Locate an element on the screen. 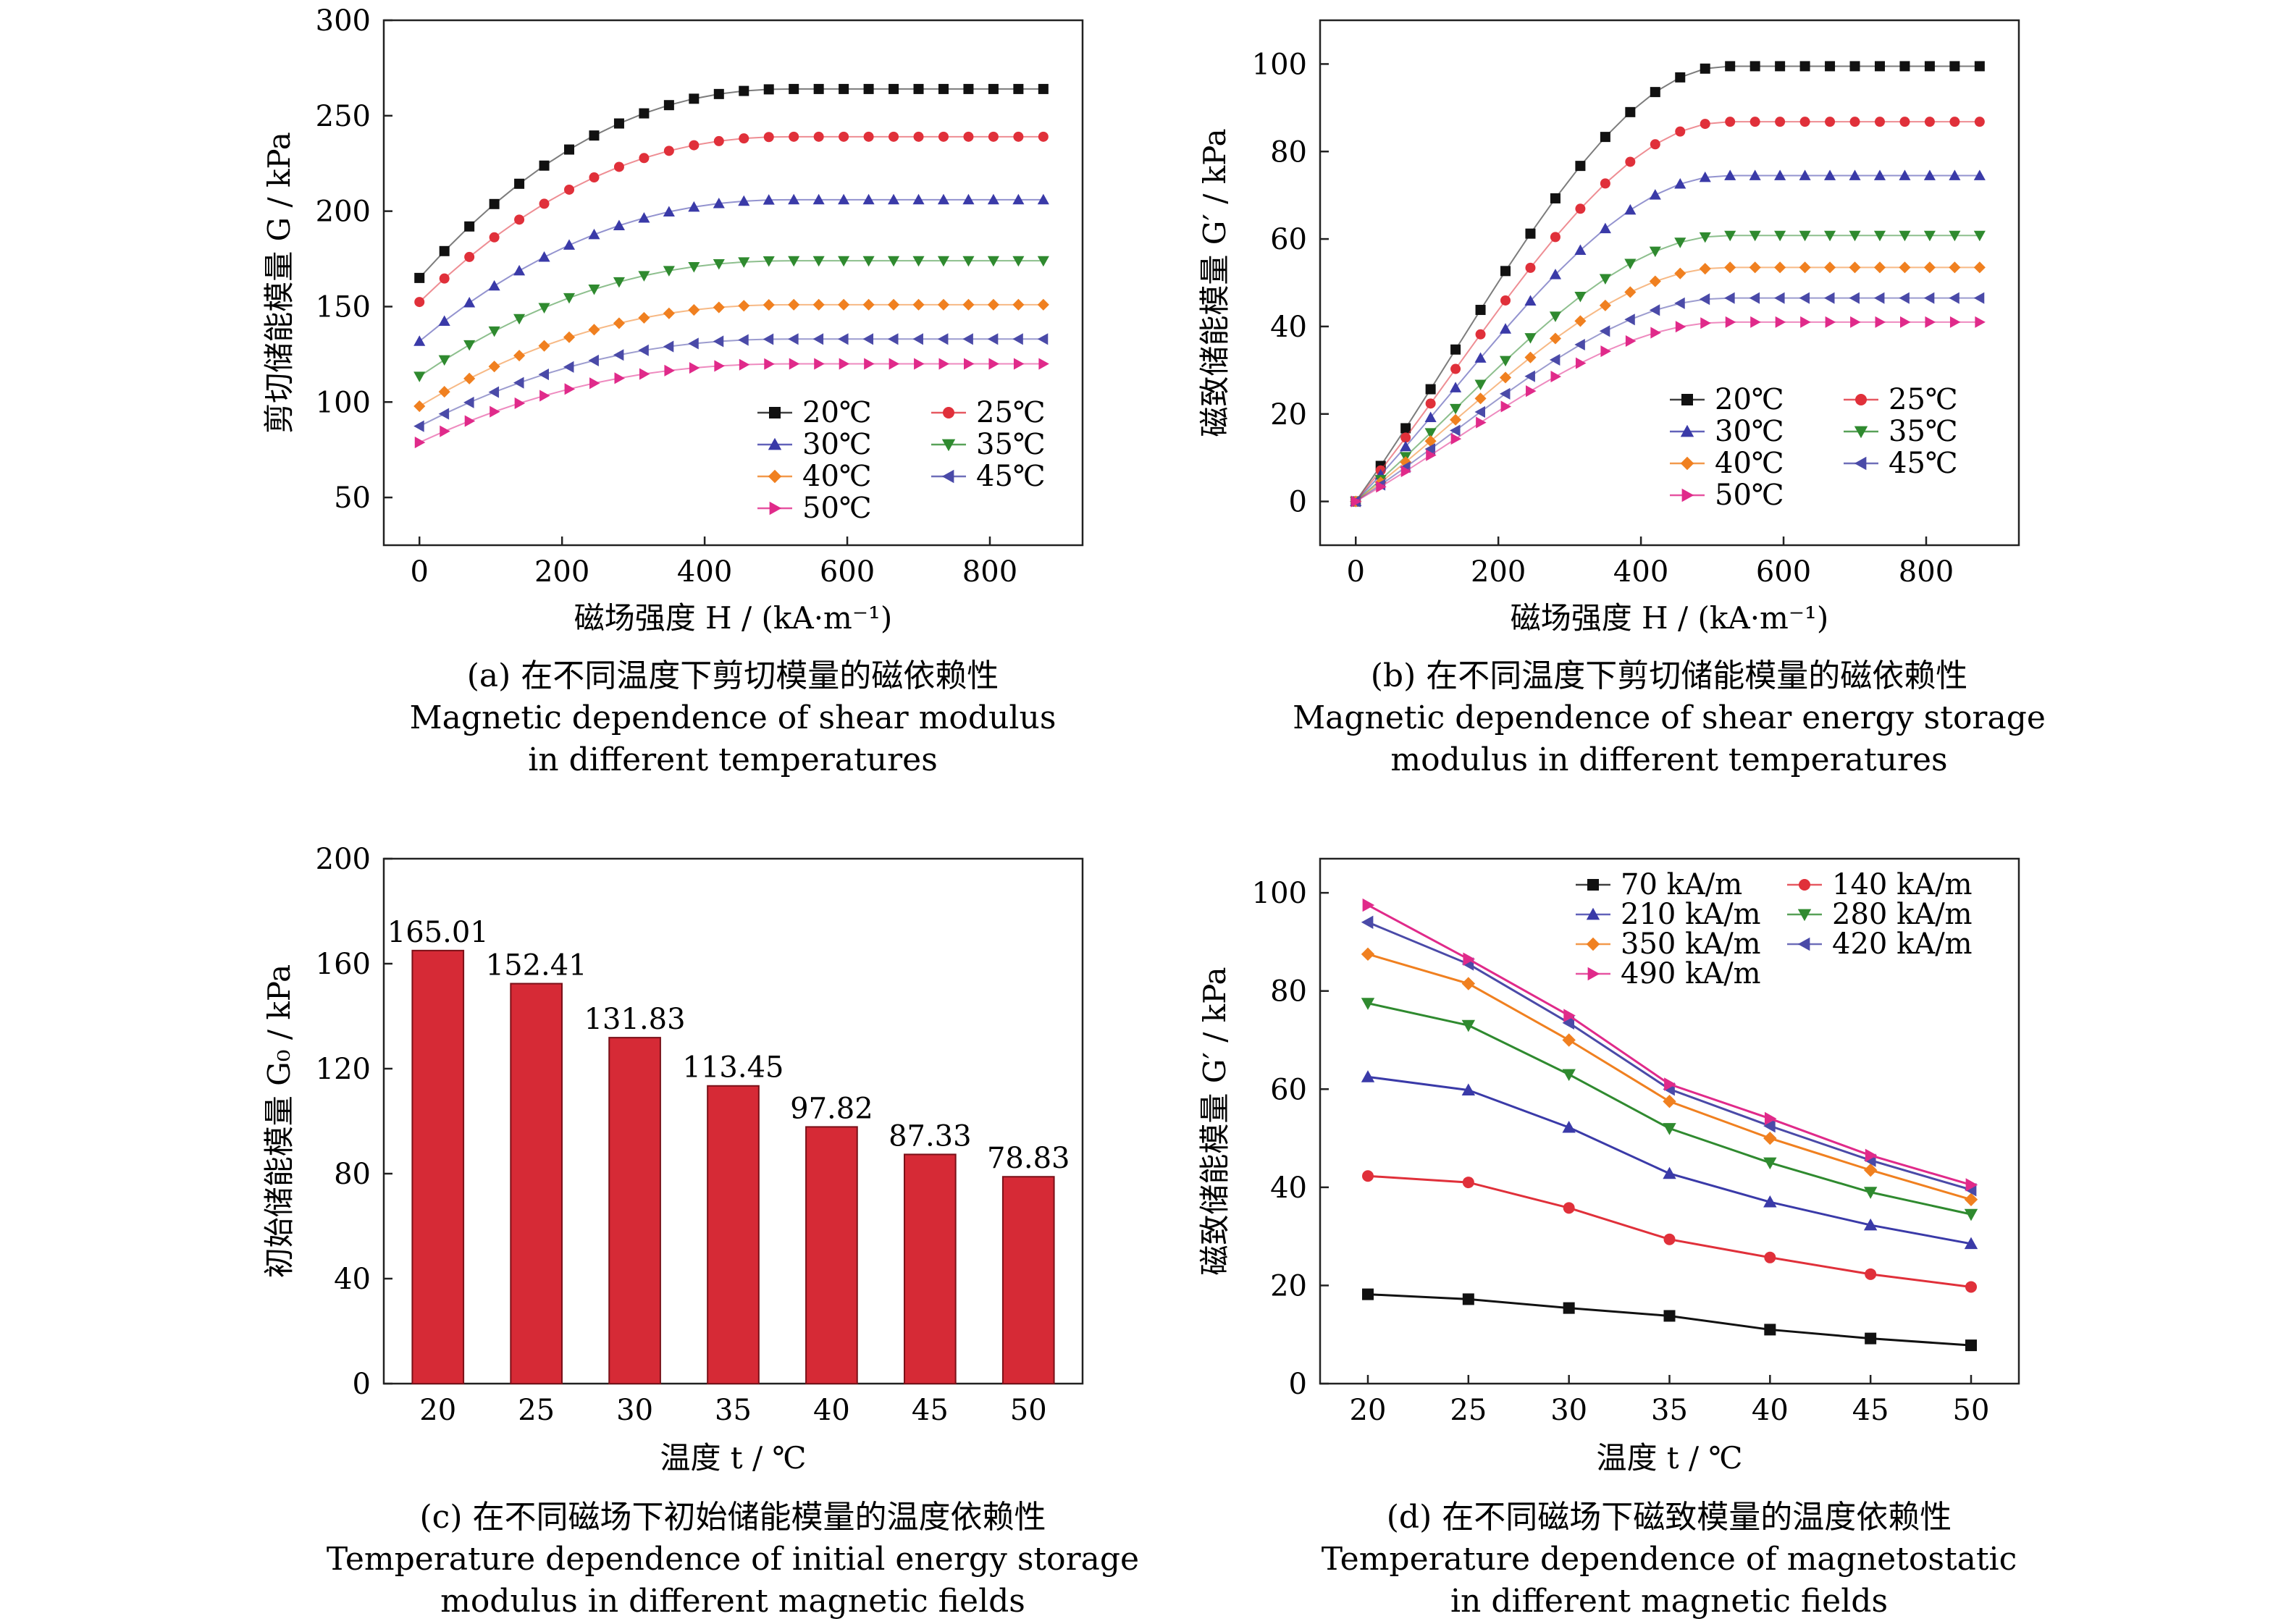 The width and height of the screenshot is (2281, 1624). bar-value-label-20: 165.01 is located at coordinates (438, 932).